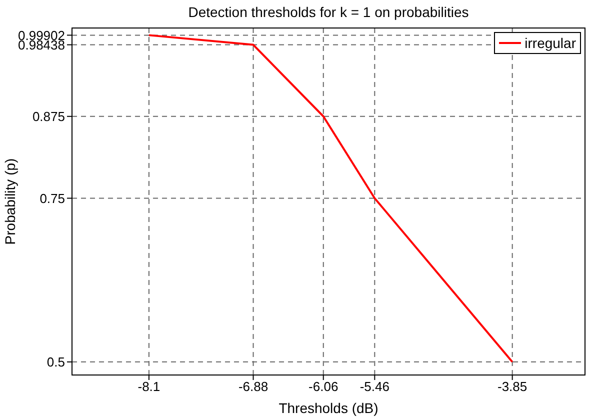  Describe the element at coordinates (513, 386) in the screenshot. I see `x-tick-label: -3.85` at that location.